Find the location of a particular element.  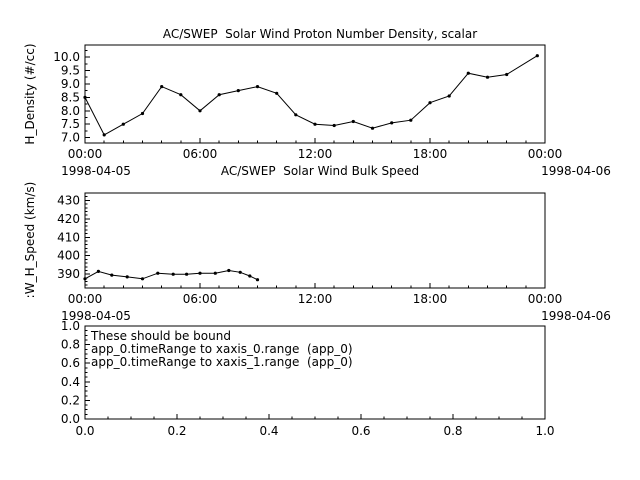

svg-text: 390 is located at coordinates (68, 274).